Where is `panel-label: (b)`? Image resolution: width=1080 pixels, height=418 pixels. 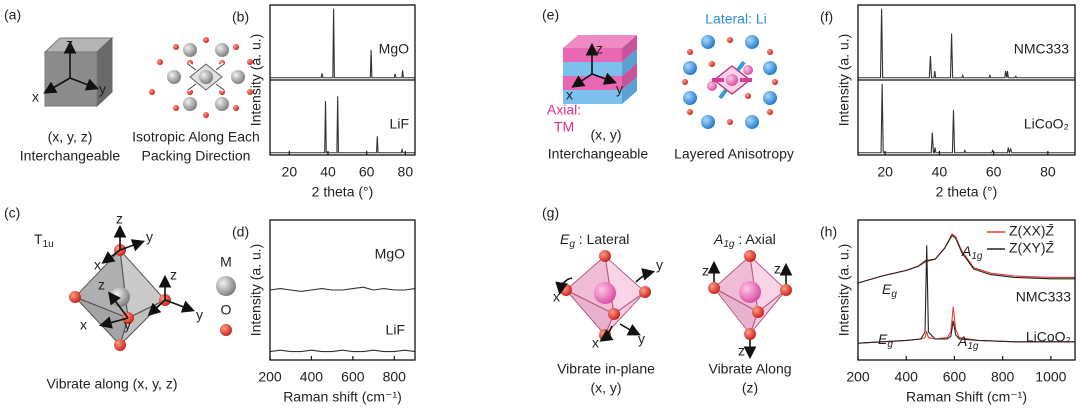
panel-label: (b) is located at coordinates (240, 17).